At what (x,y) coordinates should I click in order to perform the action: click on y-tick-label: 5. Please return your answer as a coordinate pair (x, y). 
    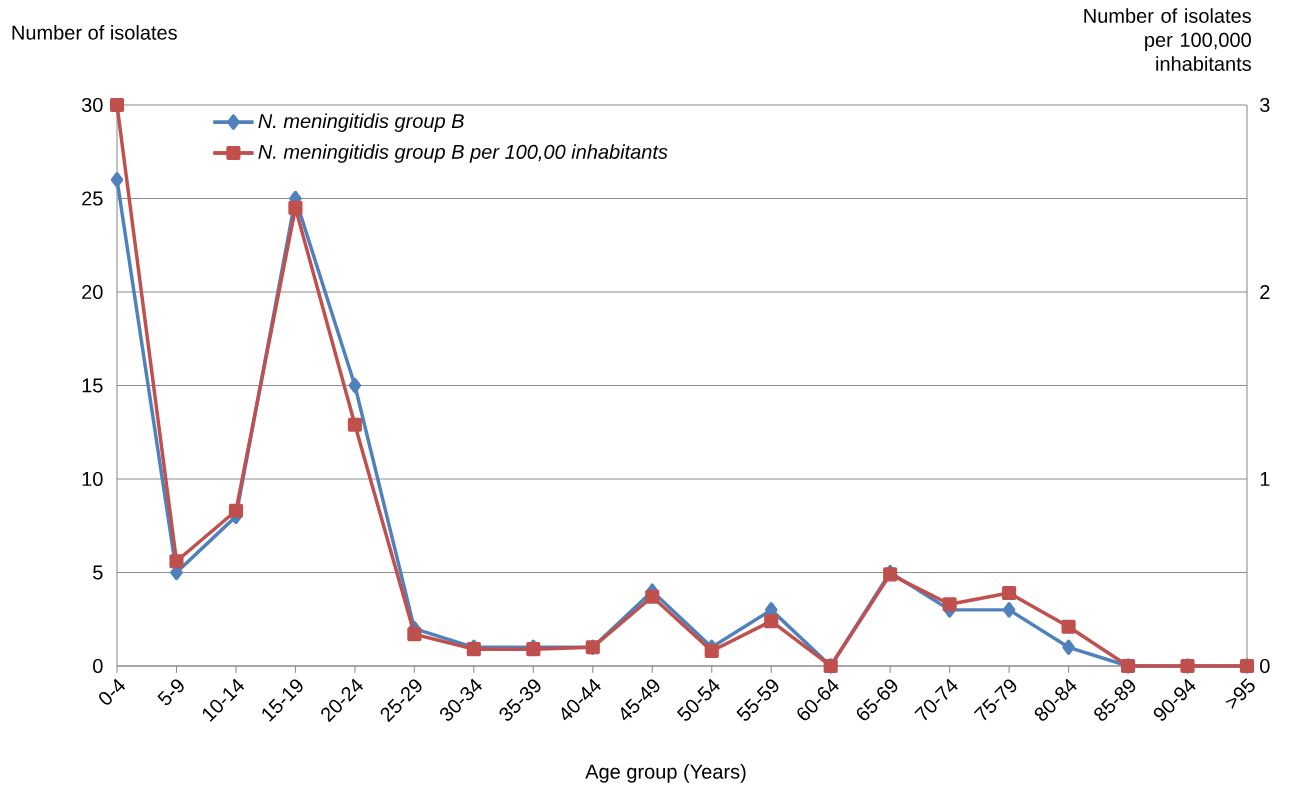
    Looking at the image, I should click on (98, 572).